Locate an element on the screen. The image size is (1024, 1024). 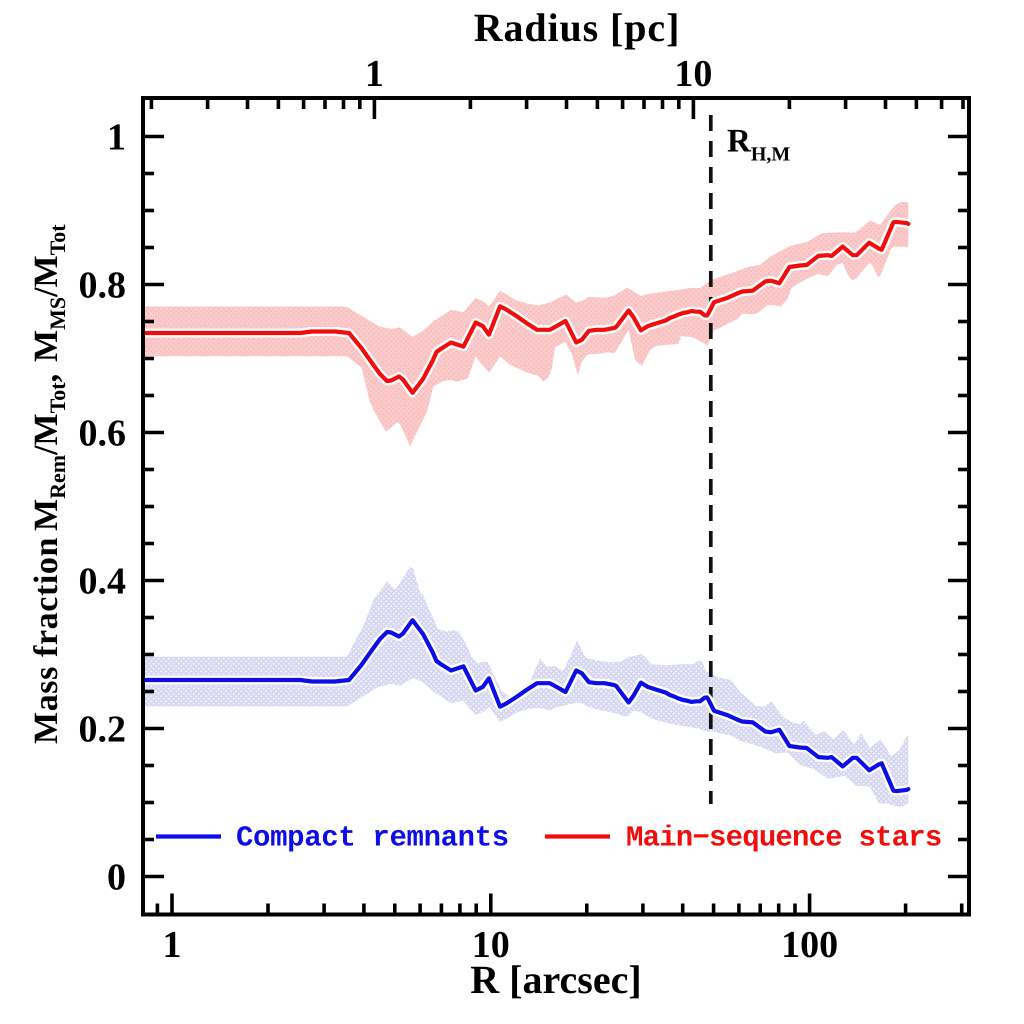
svg-text: 0.4 is located at coordinates (103, 582).